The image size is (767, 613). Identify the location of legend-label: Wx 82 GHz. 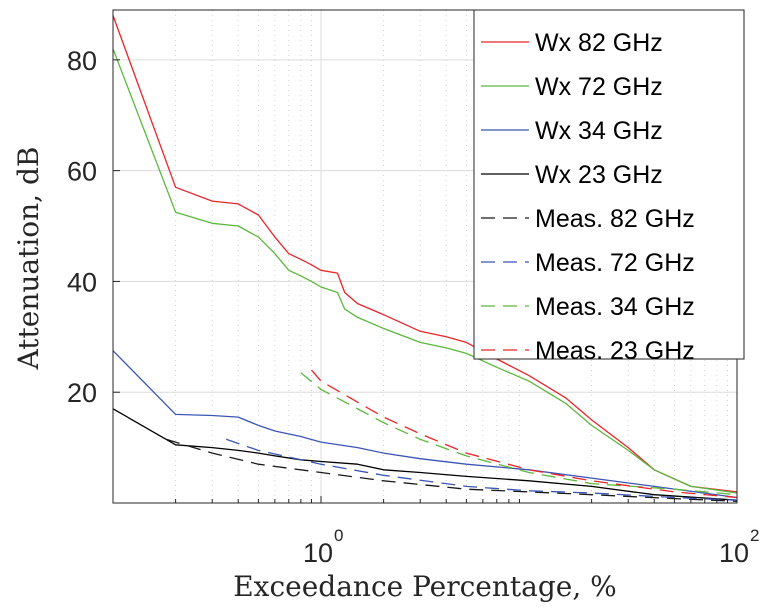
(599, 43).